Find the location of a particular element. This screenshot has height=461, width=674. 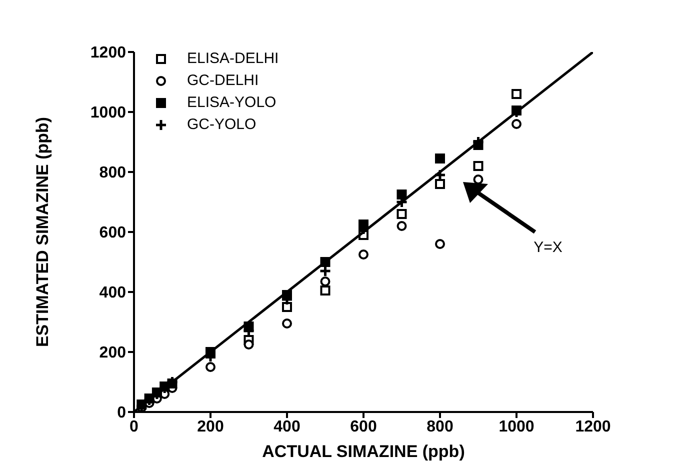

y-tick-label: 600 is located at coordinates (112, 233).